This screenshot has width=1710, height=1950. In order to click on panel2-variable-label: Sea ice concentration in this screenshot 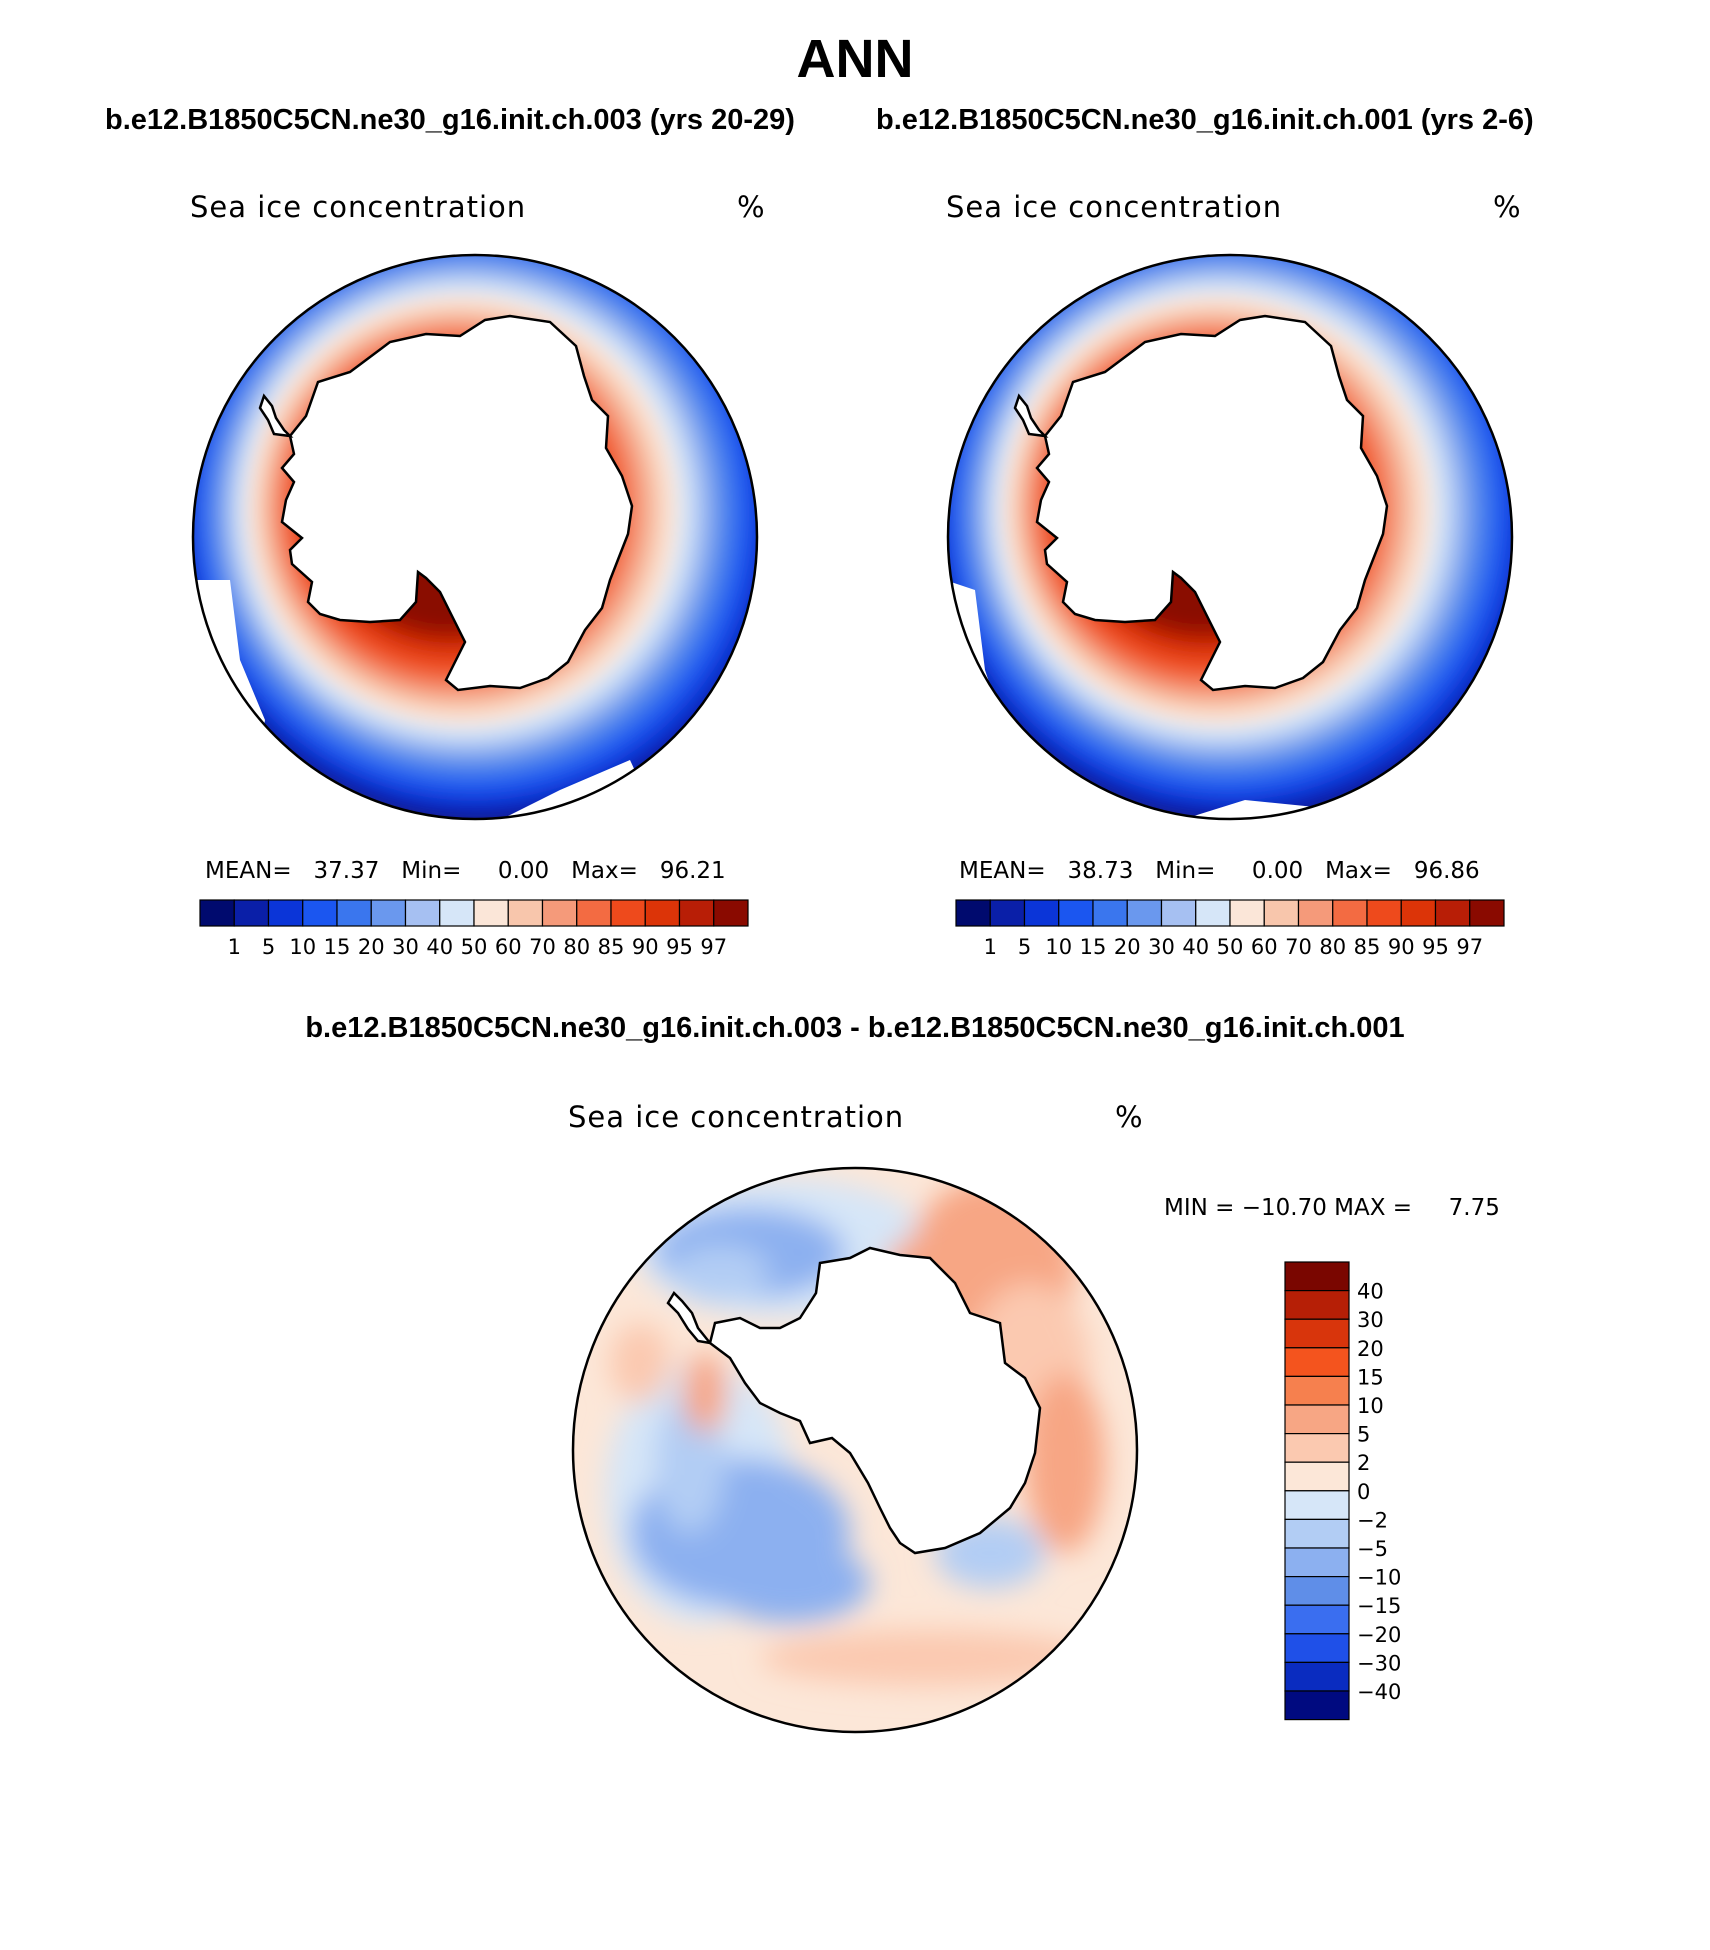, I will do `click(1114, 207)`.